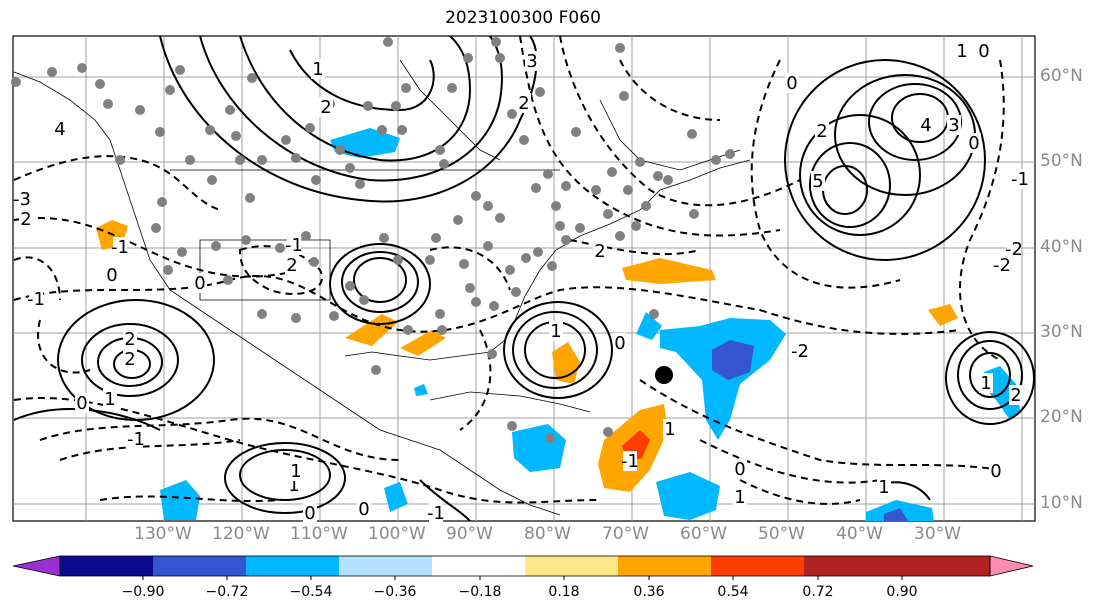 The height and width of the screenshot is (613, 1102). Describe the element at coordinates (311, 592) in the screenshot. I see `colorbar-tick-label: −0.54` at that location.